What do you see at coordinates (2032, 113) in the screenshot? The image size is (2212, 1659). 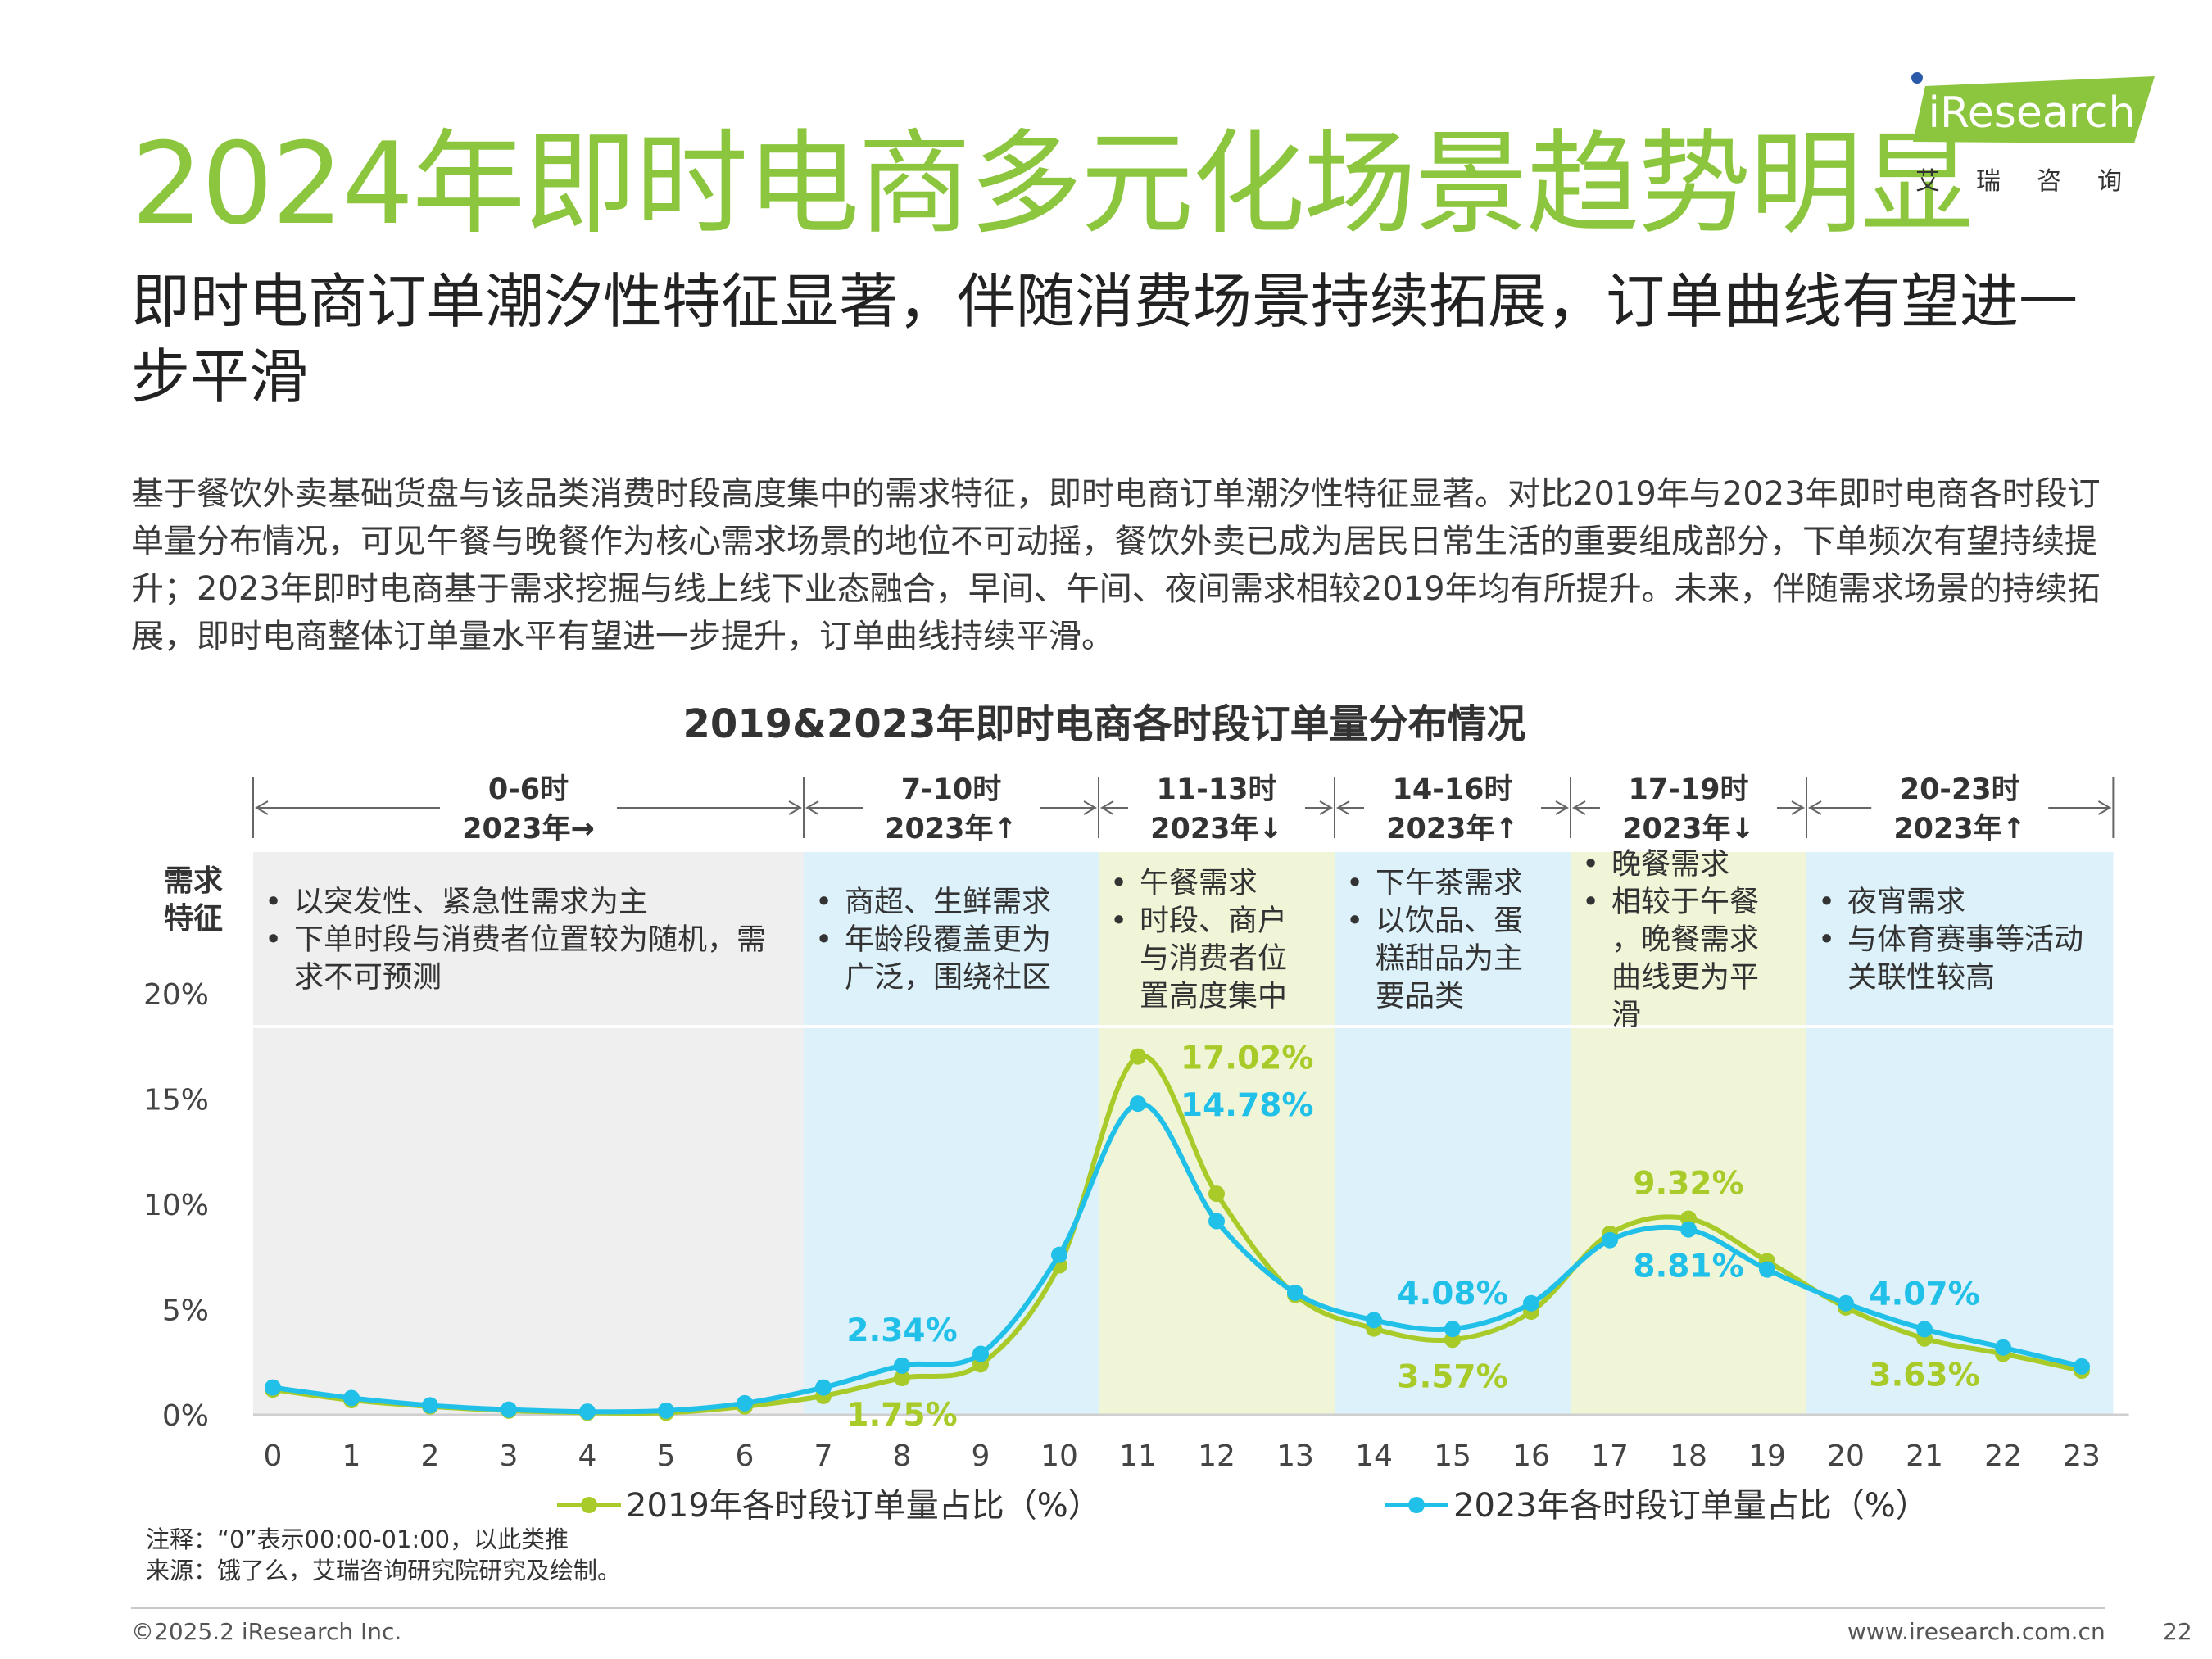 I see `logo-text: iResearch` at bounding box center [2032, 113].